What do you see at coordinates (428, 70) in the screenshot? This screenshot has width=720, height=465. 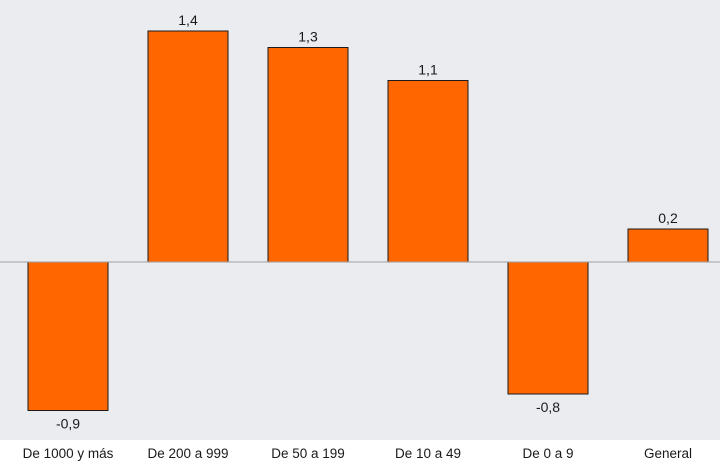 I see `bar-value-label: 1,1` at bounding box center [428, 70].